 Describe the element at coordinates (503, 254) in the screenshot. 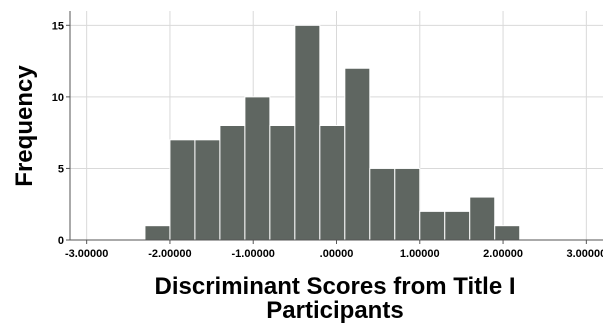

I see `x-tick-label: 2.00000` at that location.